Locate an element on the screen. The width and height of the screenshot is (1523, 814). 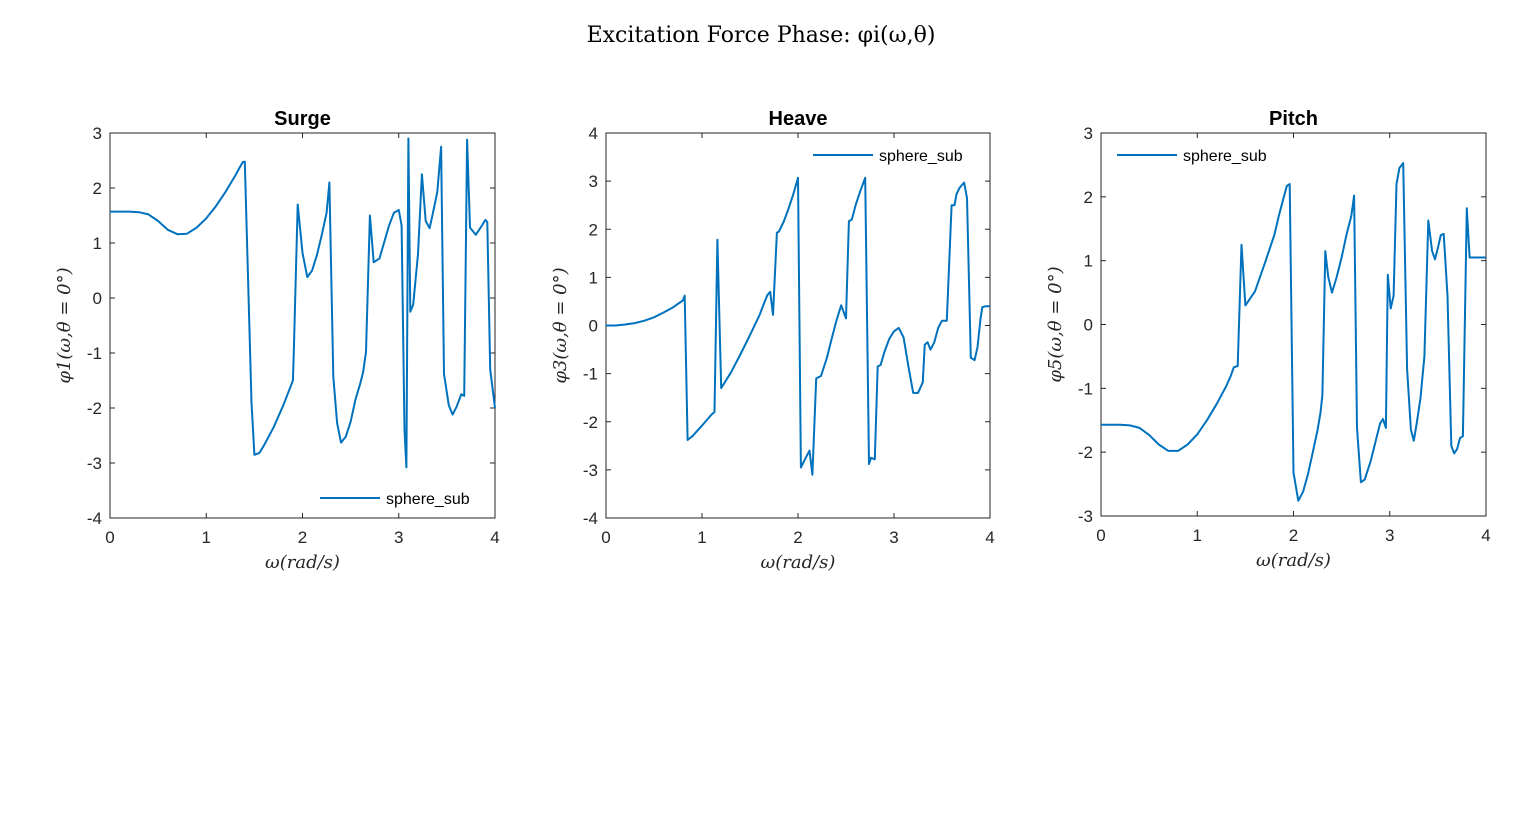
panel-title: Heave is located at coordinates (798, 119).